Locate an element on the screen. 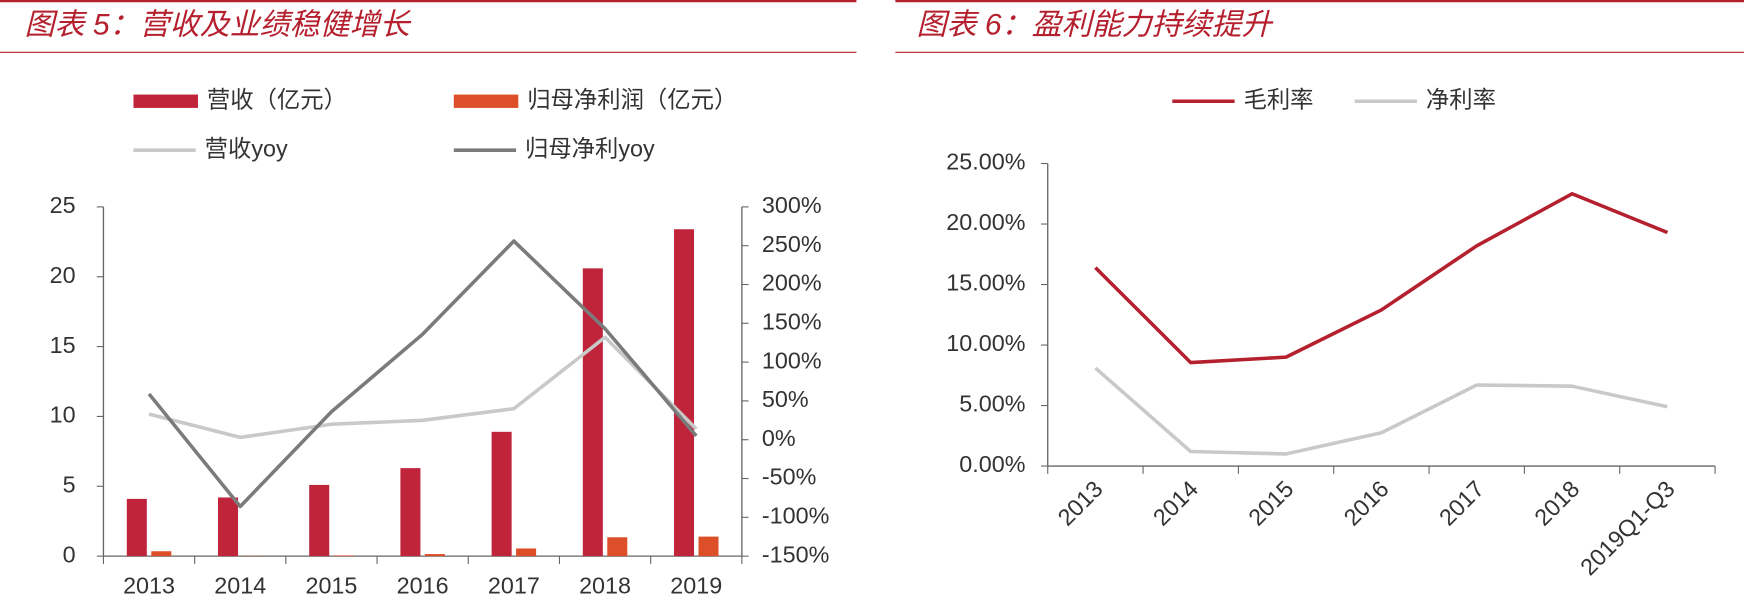 This screenshot has width=1744, height=614. x-tick-label: 2019Q1-Q3 is located at coordinates (1627, 528).